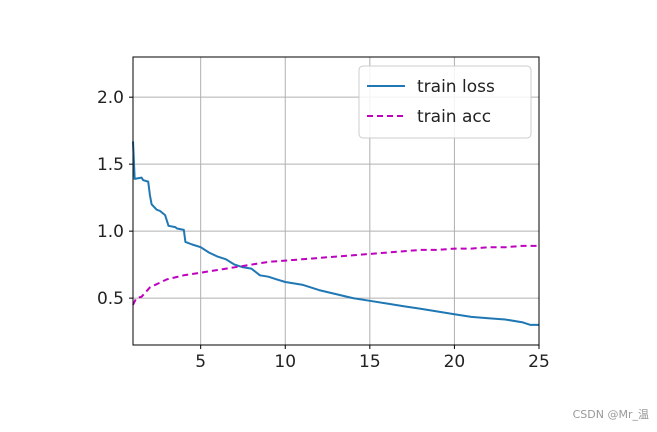 The width and height of the screenshot is (657, 432). What do you see at coordinates (110, 299) in the screenshot?
I see `y-tick-label: 0.5` at bounding box center [110, 299].